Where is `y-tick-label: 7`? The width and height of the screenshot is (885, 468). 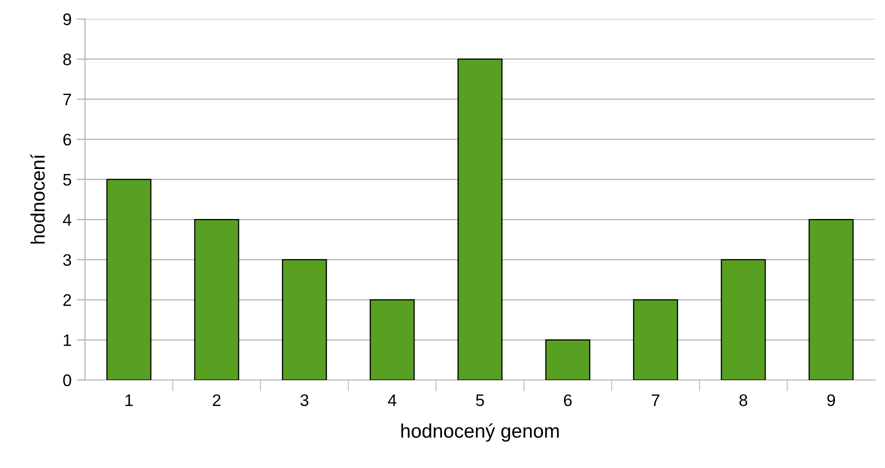
y-tick-label: 7 is located at coordinates (67, 100).